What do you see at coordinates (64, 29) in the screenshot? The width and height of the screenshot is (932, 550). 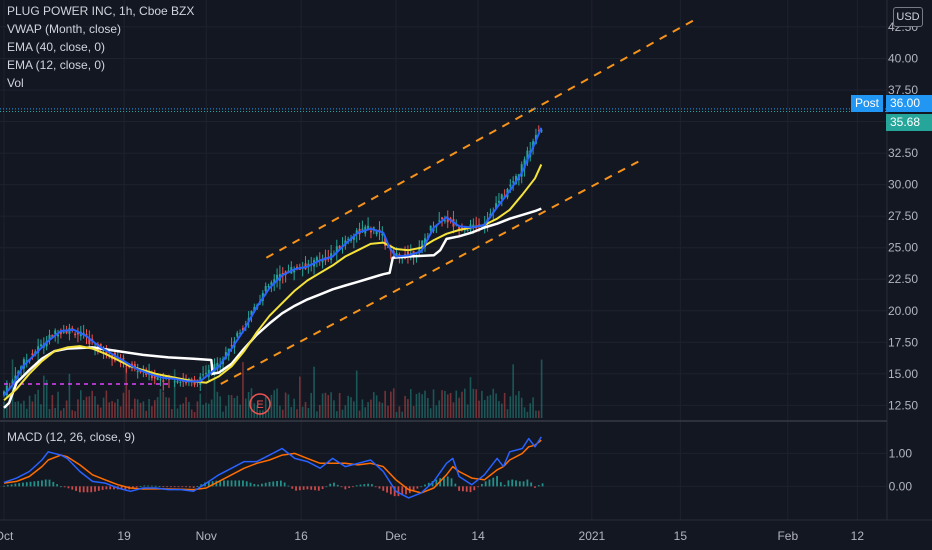 I see `legend-vwap: VWAP (Month, close)` at bounding box center [64, 29].